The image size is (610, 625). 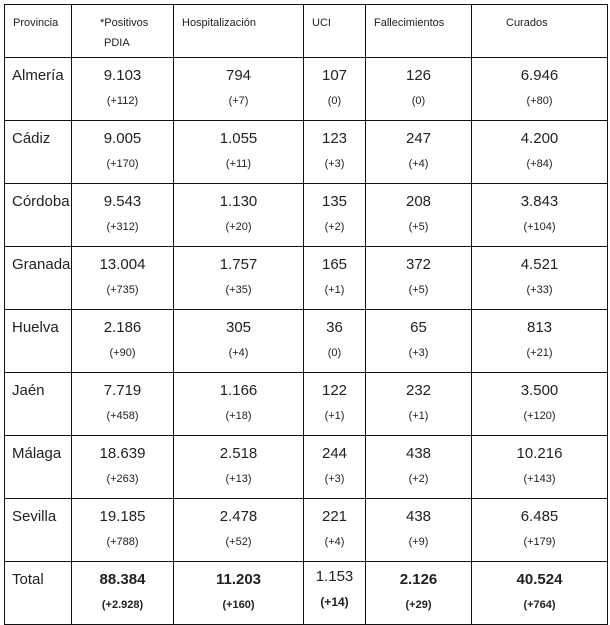 What do you see at coordinates (539, 264) in the screenshot?
I see `curados-value: 4.521` at bounding box center [539, 264].